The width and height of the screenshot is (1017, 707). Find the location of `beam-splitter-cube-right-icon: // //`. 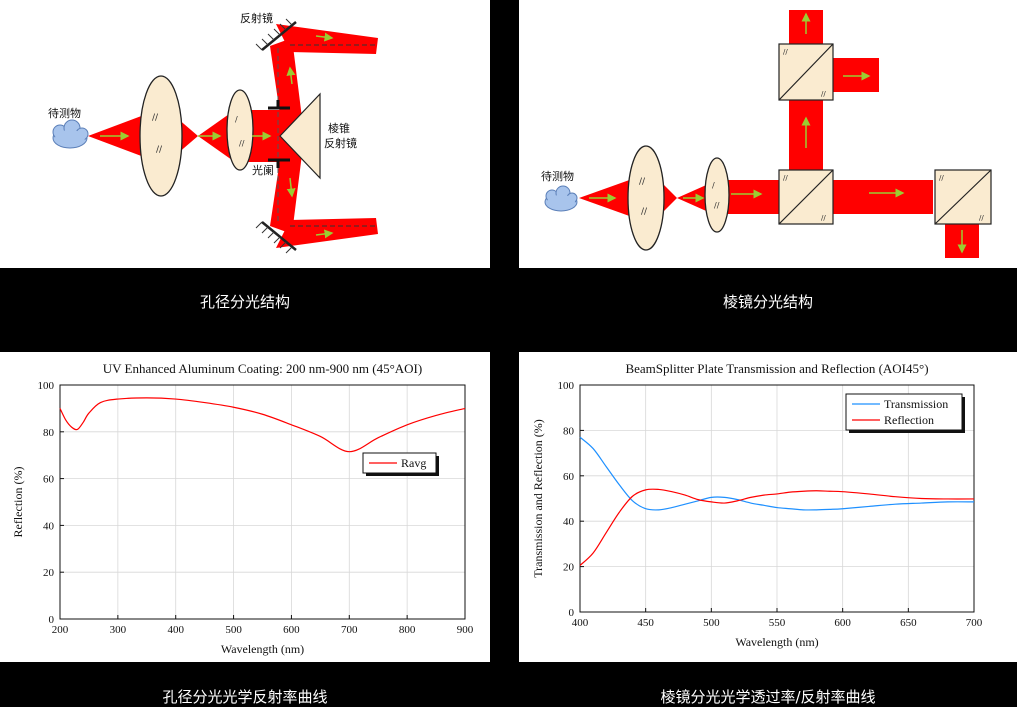

beam-splitter-cube-right-icon: // // is located at coordinates (963, 197).